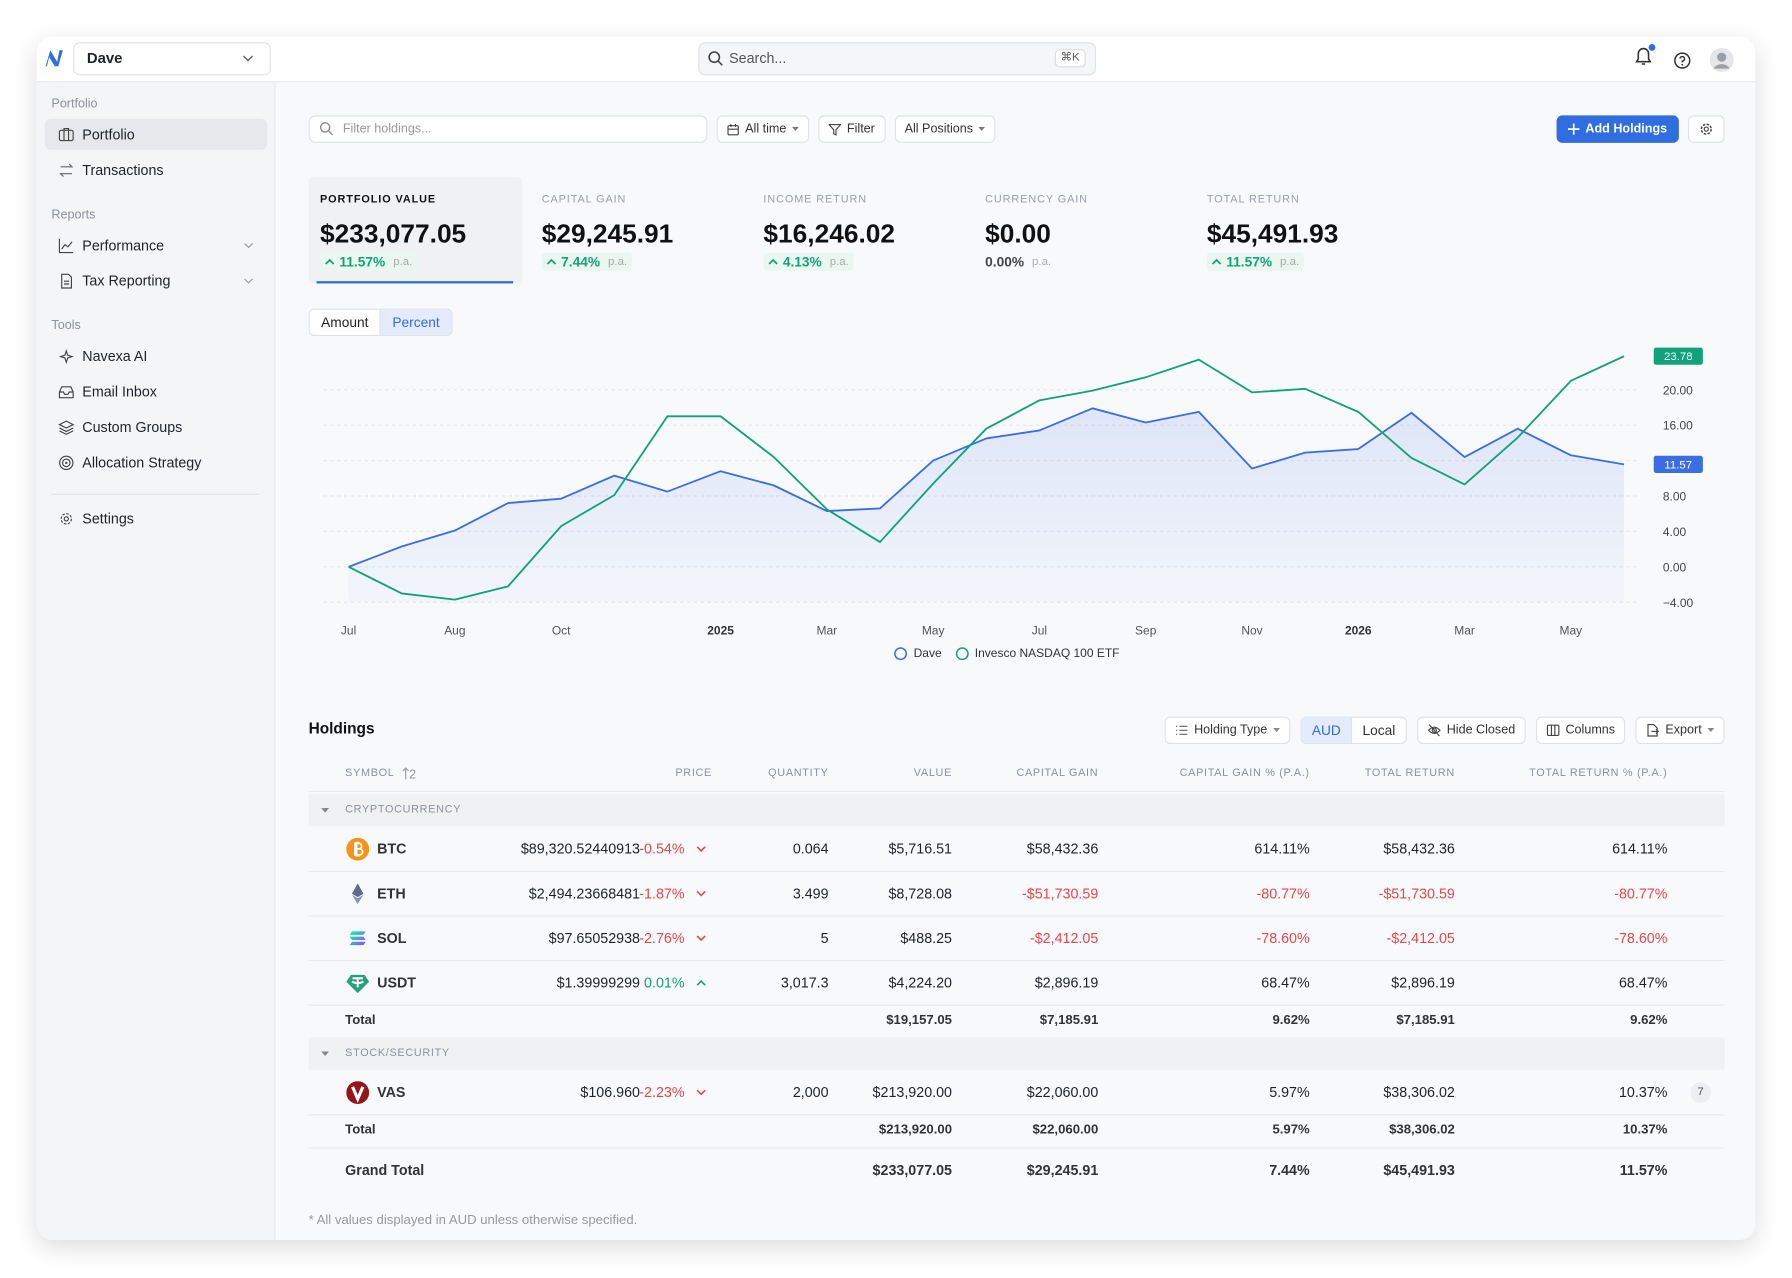 The height and width of the screenshot is (1278, 1792). What do you see at coordinates (115, 356) in the screenshot?
I see `sidebar-item: Navexa AI` at bounding box center [115, 356].